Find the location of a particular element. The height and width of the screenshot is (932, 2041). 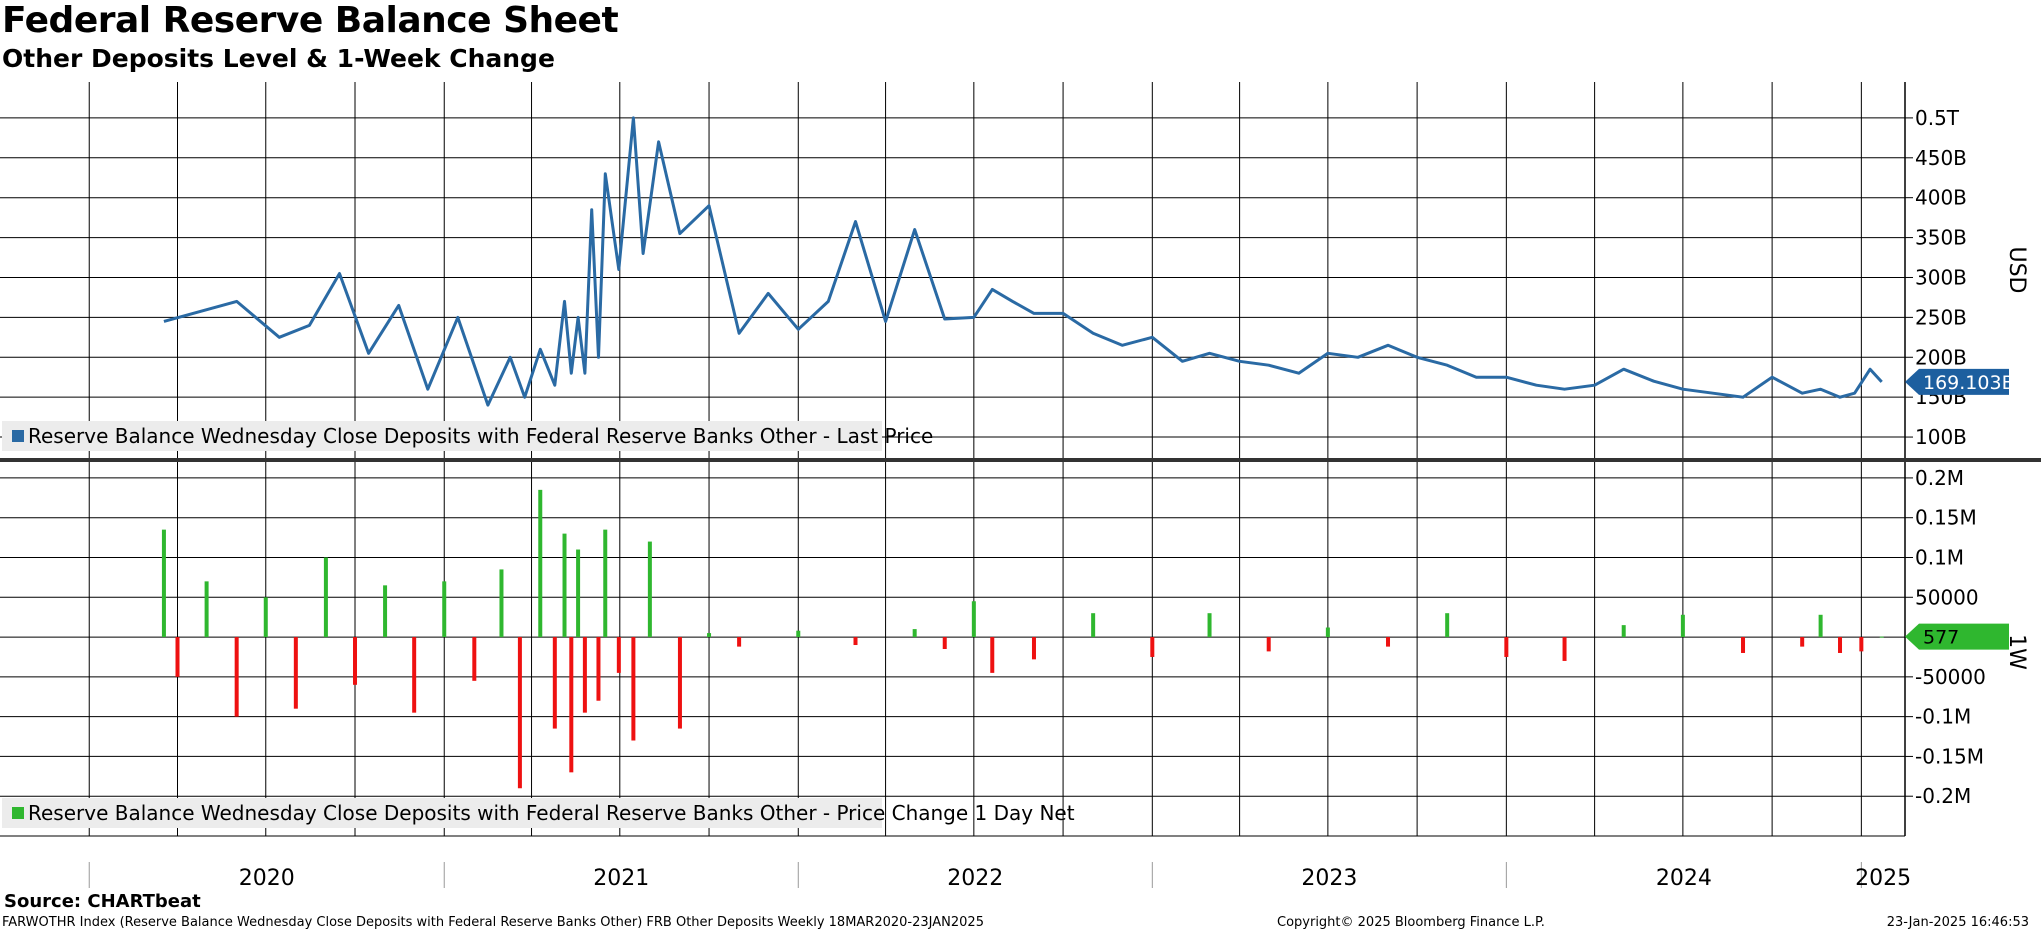

top-y-tick-label: 300B is located at coordinates (1941, 277).